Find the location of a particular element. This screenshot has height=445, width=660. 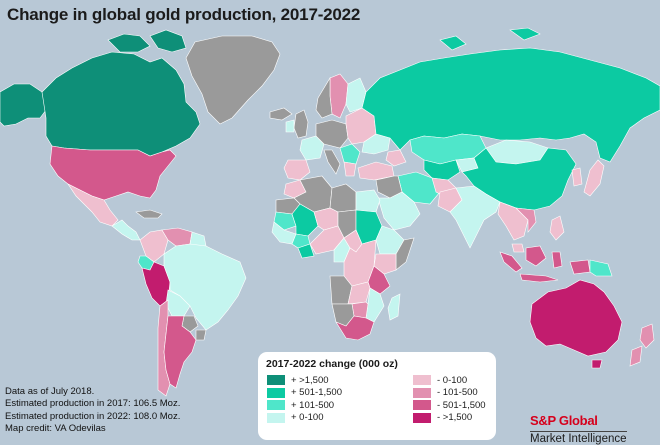

region-brazil is located at coordinates (205, 287).